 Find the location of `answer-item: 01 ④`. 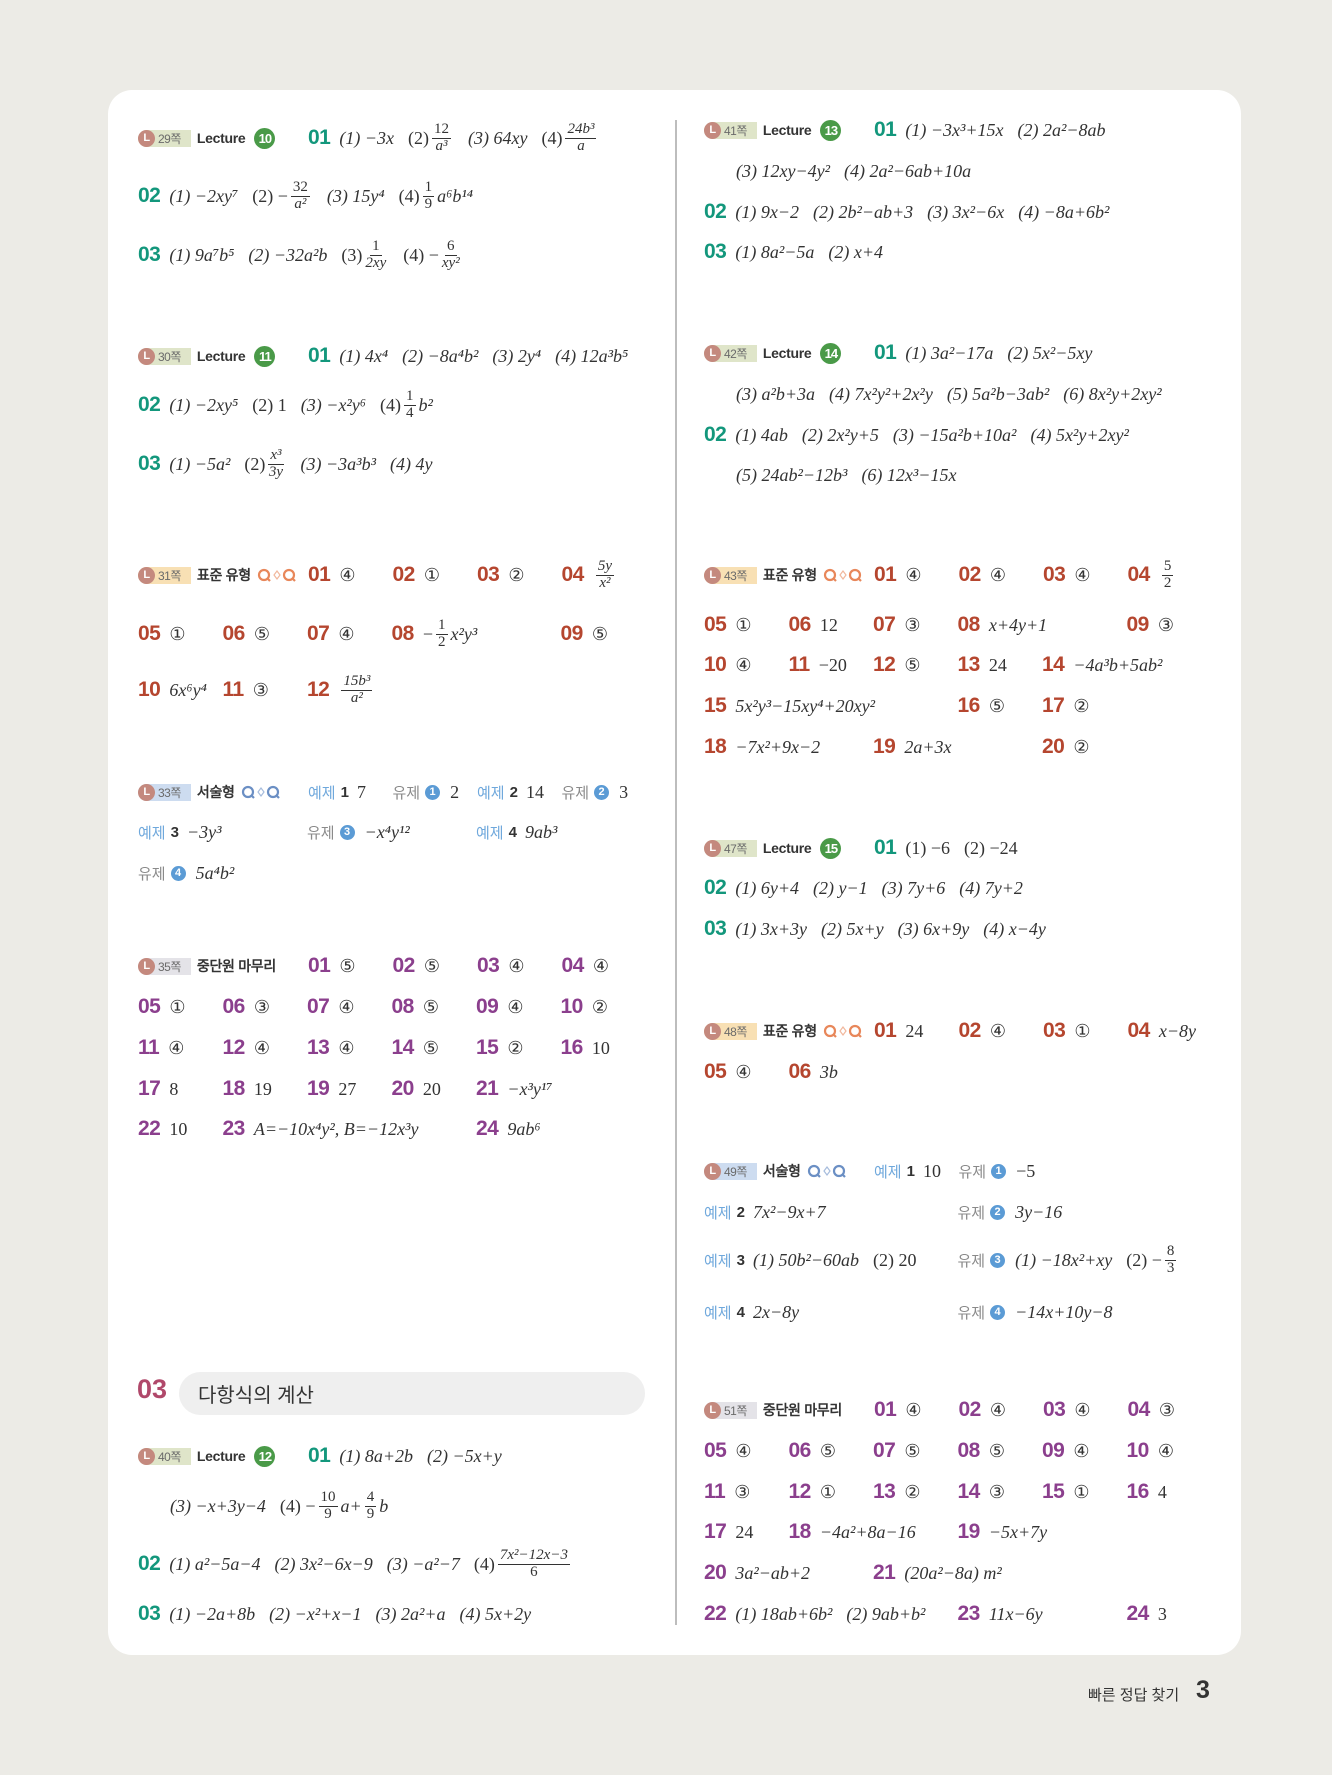

answer-item: 01 ④ is located at coordinates (916, 575).